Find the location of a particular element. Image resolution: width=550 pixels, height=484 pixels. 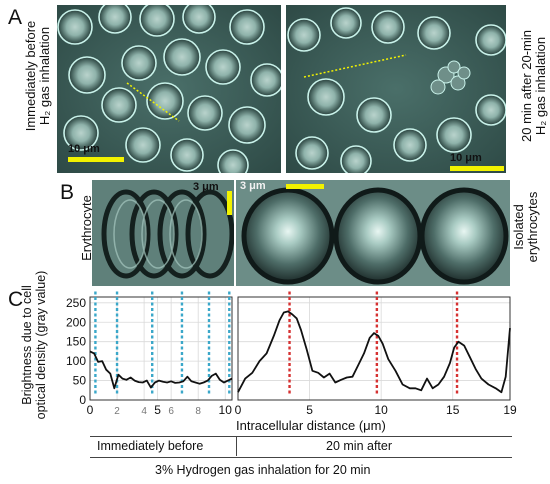

panel-a-left-caption-line1: Immediately before is located at coordinates (30, 76).